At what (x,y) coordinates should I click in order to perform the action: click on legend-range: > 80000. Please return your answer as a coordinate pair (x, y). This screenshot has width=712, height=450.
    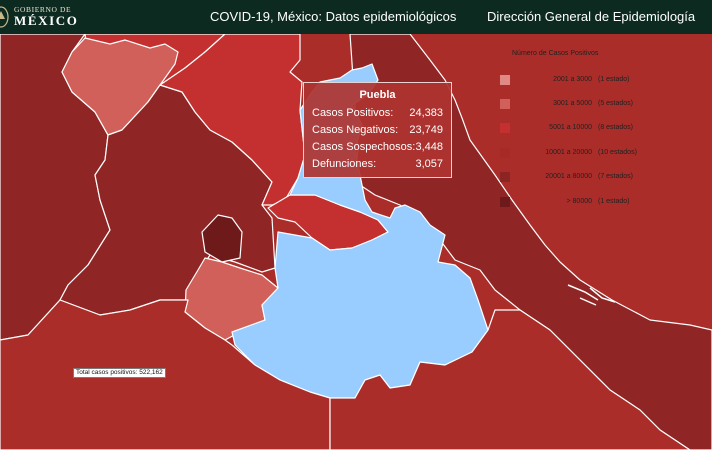
    Looking at the image, I should click on (579, 201).